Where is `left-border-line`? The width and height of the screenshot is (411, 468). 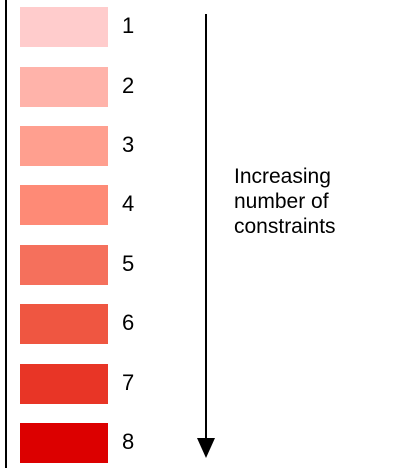
left-border-line is located at coordinates (6, 234).